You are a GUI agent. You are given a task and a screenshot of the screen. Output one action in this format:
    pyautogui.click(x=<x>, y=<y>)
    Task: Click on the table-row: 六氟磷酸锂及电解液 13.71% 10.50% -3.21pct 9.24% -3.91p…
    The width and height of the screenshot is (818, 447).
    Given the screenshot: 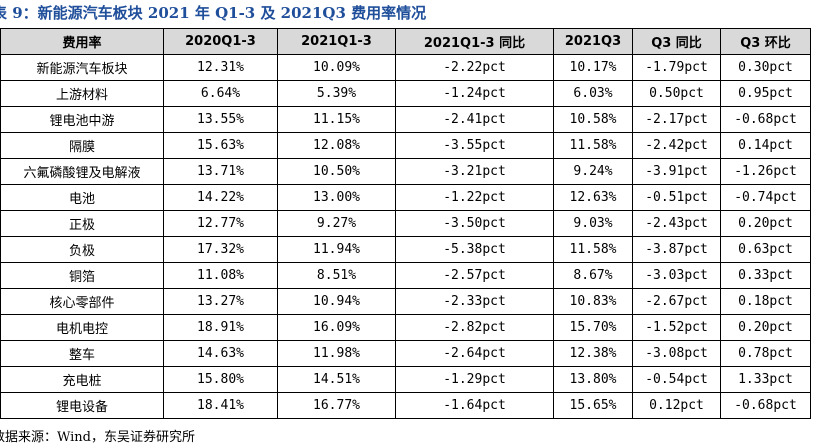 What is the action you would take?
    pyautogui.click(x=405, y=171)
    